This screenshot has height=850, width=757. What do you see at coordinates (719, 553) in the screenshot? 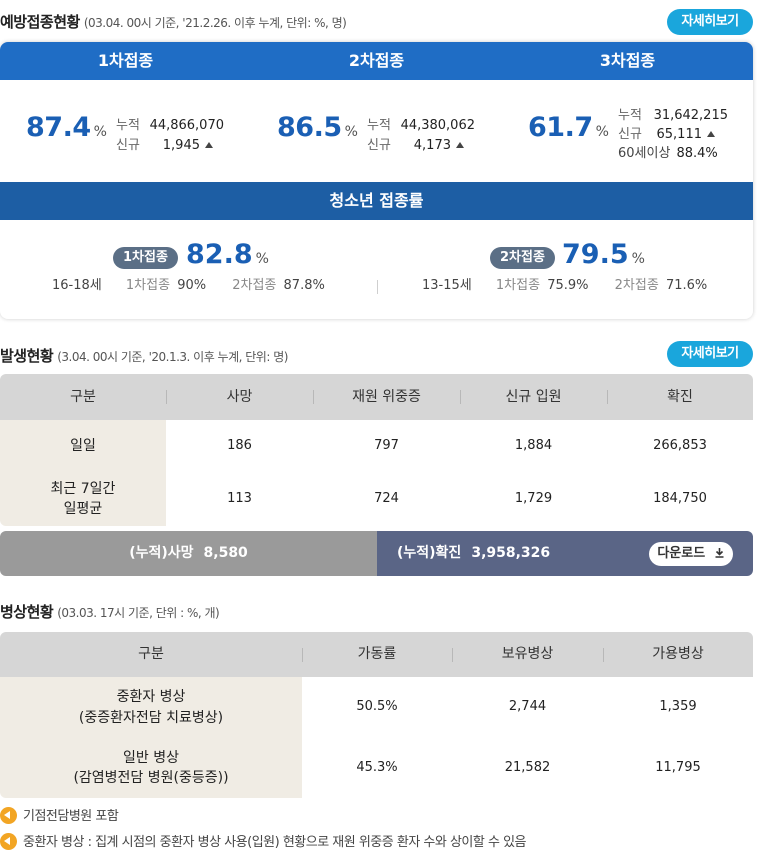
I see `download-icon` at bounding box center [719, 553].